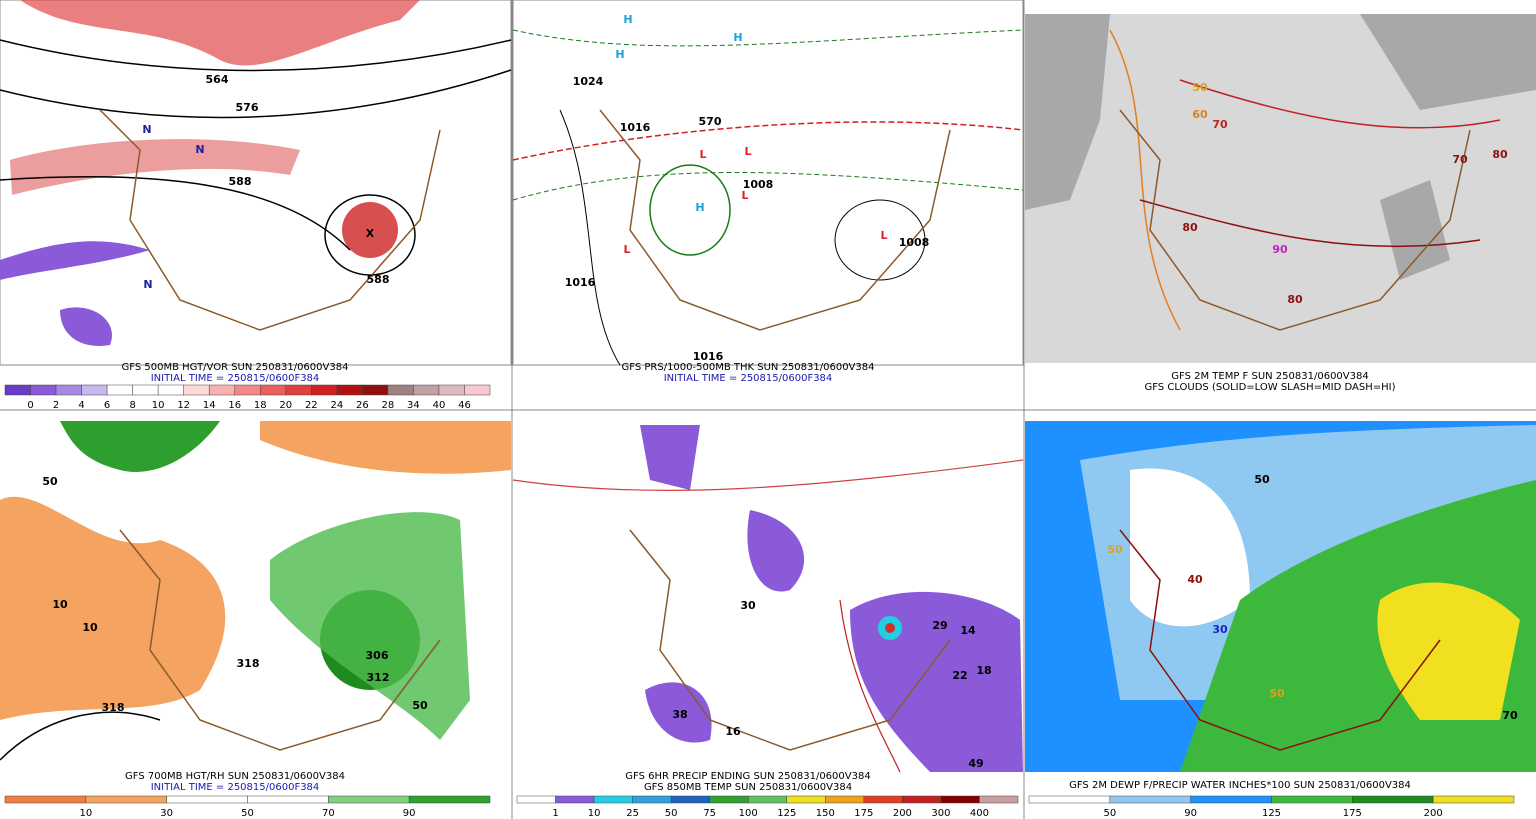 The image size is (1536, 819). I want to click on contour-label: 29, so click(939, 625).